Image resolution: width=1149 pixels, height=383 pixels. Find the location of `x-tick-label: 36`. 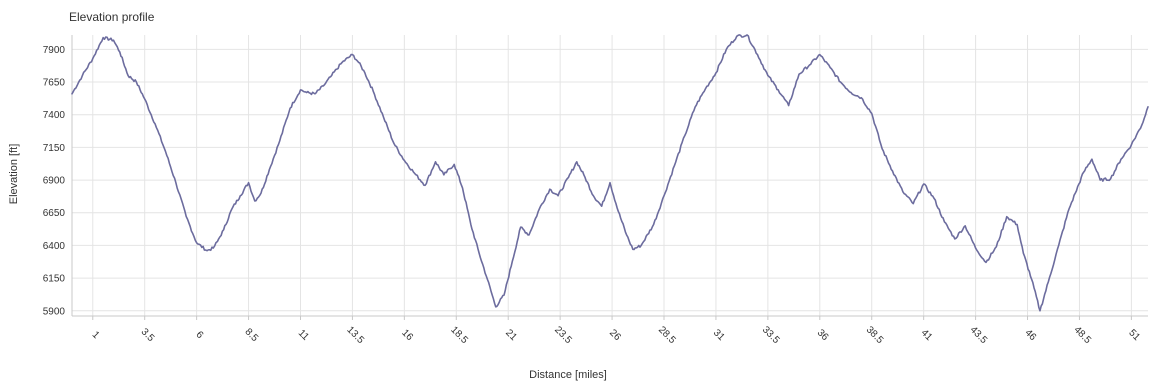

x-tick-label: 36 is located at coordinates (823, 335).